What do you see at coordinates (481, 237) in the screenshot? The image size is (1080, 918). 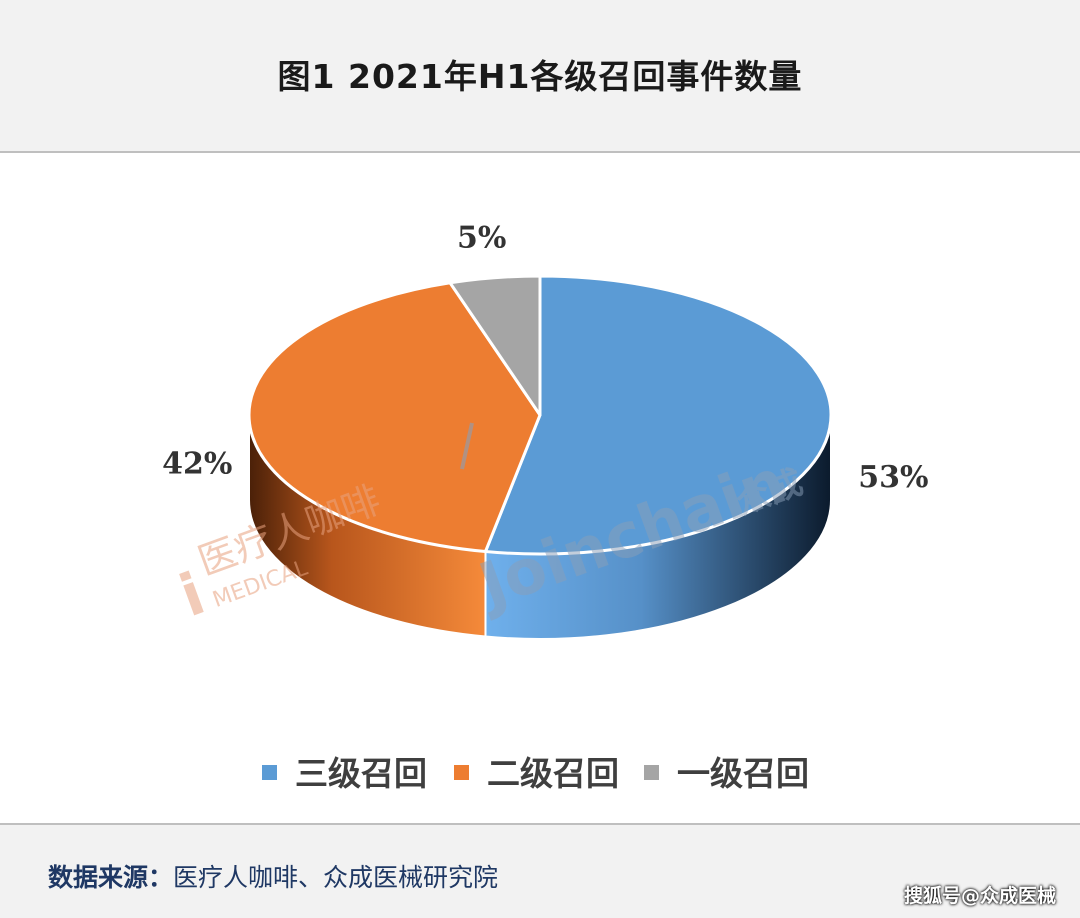 I see `data-label-level-1: 5%` at bounding box center [481, 237].